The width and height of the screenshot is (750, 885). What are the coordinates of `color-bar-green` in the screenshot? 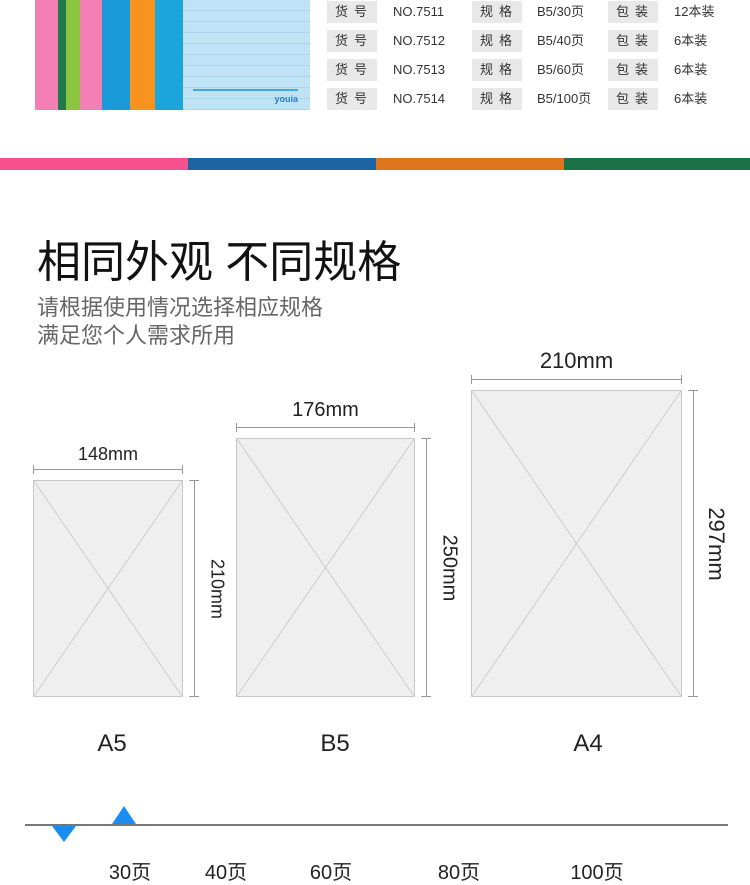 It's located at (657, 164).